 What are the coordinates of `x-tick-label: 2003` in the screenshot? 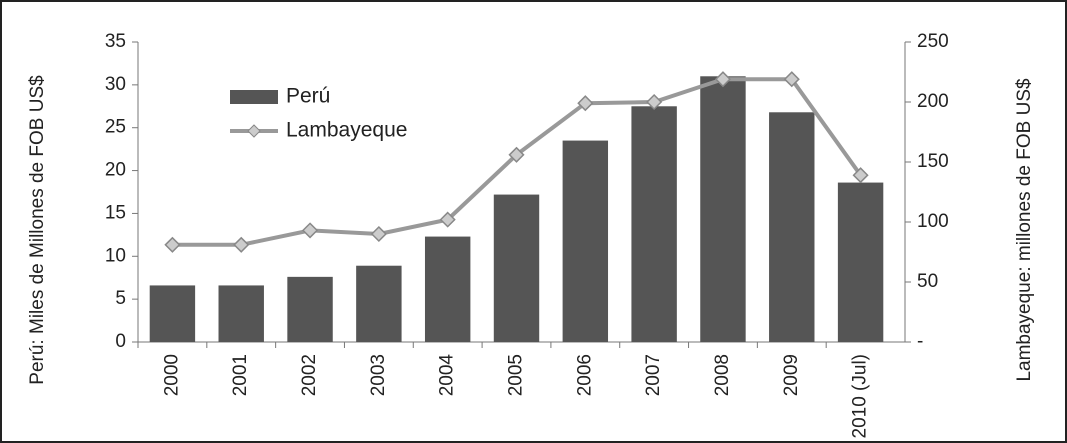 It's located at (378, 375).